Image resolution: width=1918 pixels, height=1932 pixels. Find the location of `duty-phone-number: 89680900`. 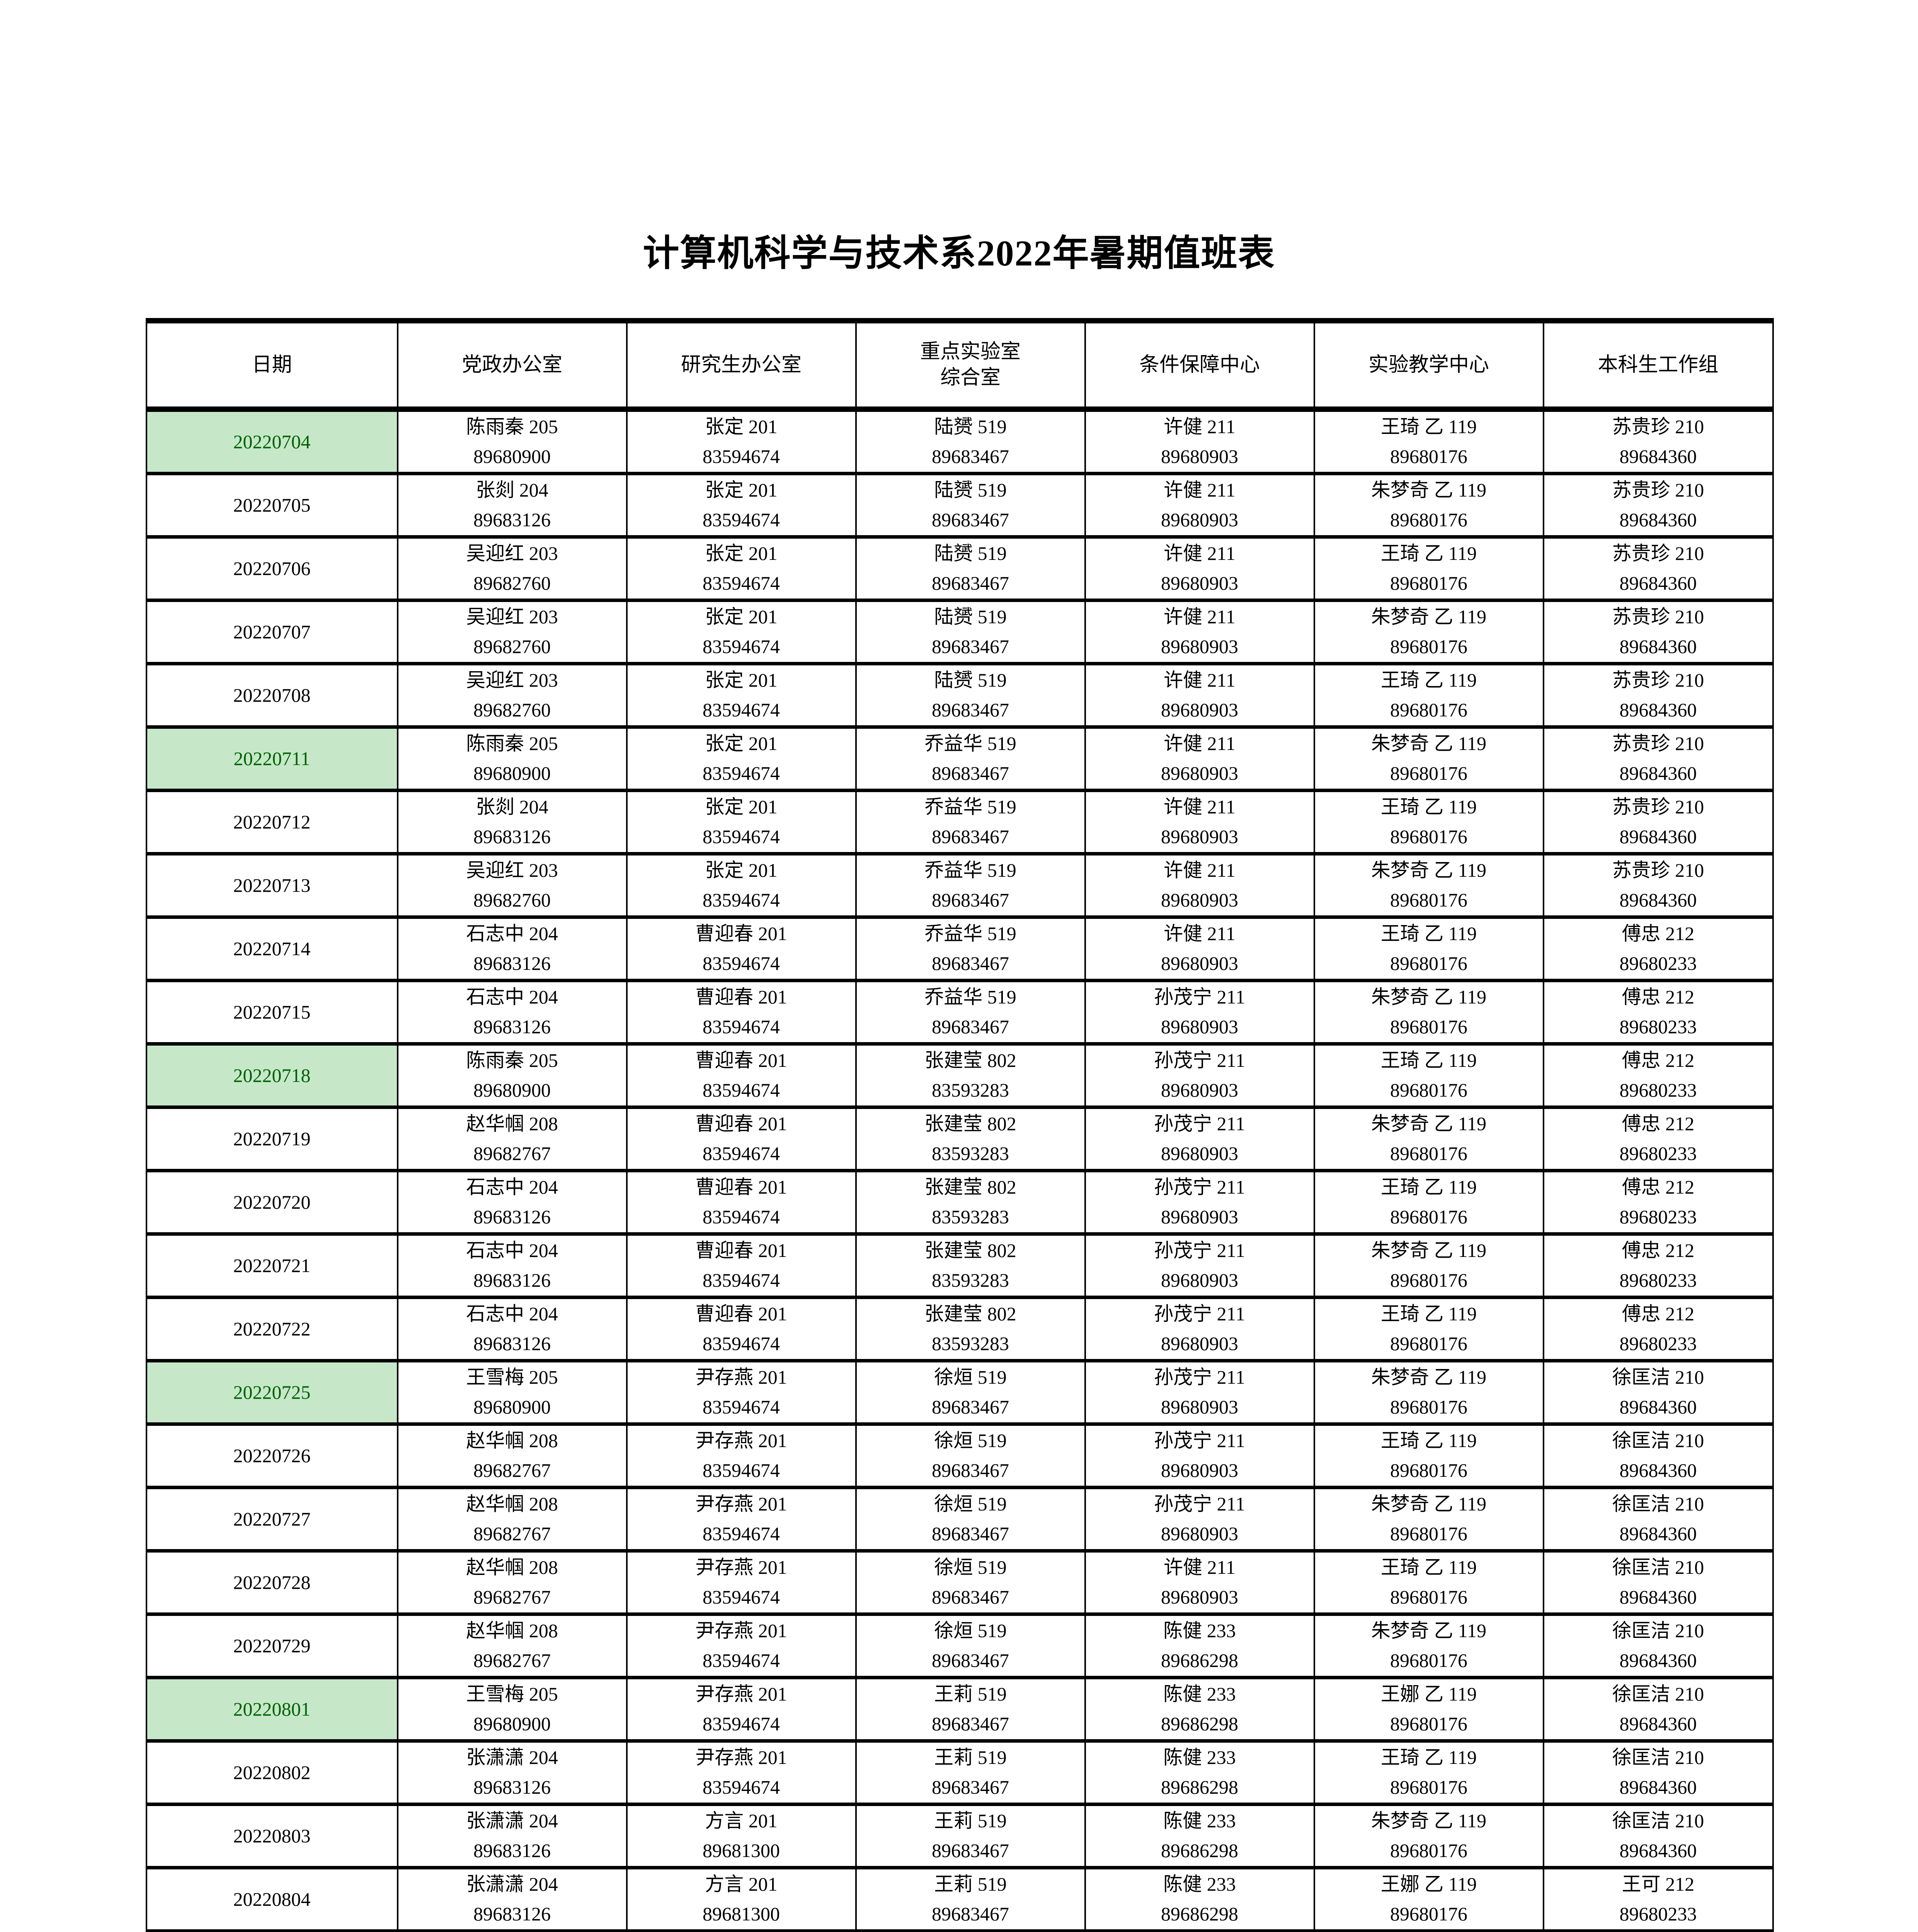

duty-phone-number: 89680900 is located at coordinates (512, 773).